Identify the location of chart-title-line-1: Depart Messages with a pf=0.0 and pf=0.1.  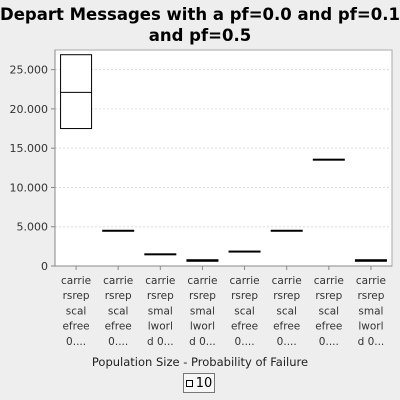
(200, 14).